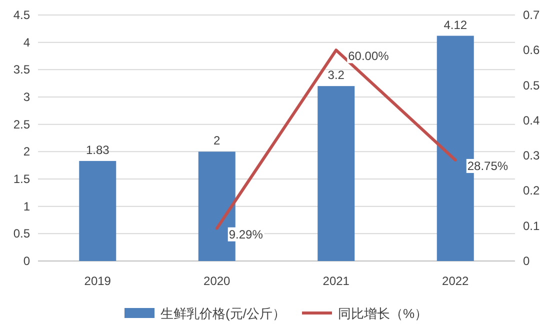 This screenshot has height=327, width=554. I want to click on legend-label: 同比增长（%）, so click(383, 313).